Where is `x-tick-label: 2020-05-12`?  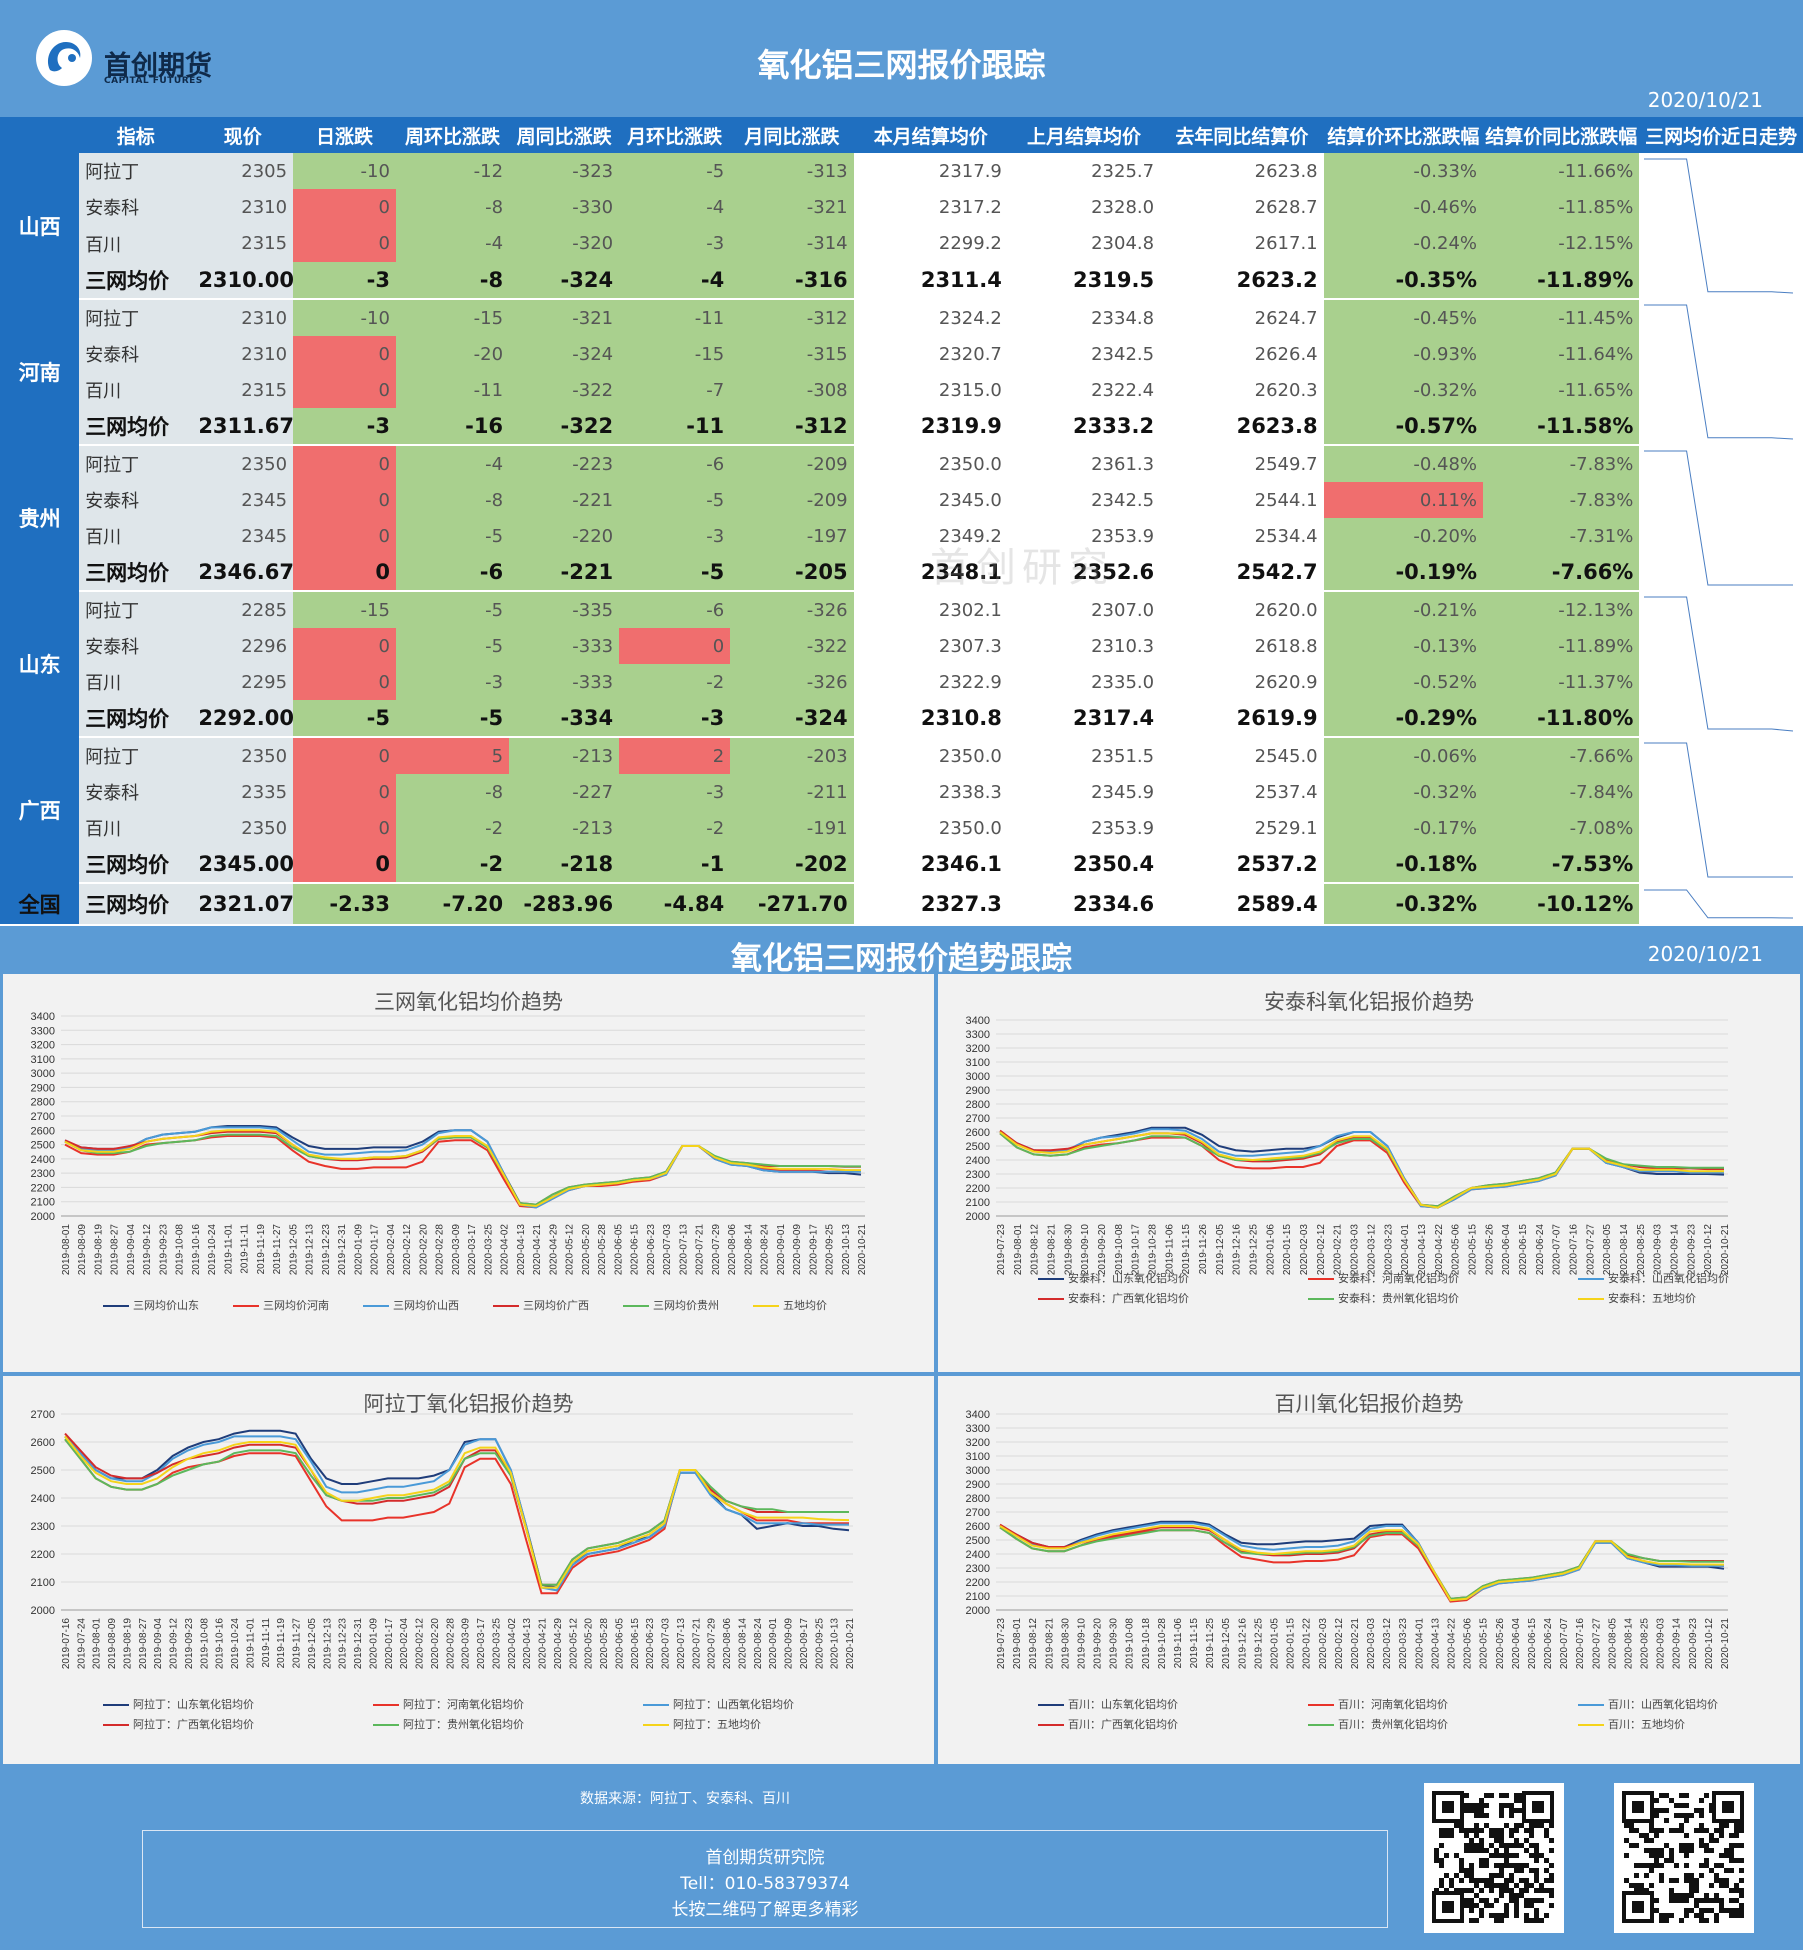
x-tick-label: 2020-05-12 is located at coordinates (570, 1250).